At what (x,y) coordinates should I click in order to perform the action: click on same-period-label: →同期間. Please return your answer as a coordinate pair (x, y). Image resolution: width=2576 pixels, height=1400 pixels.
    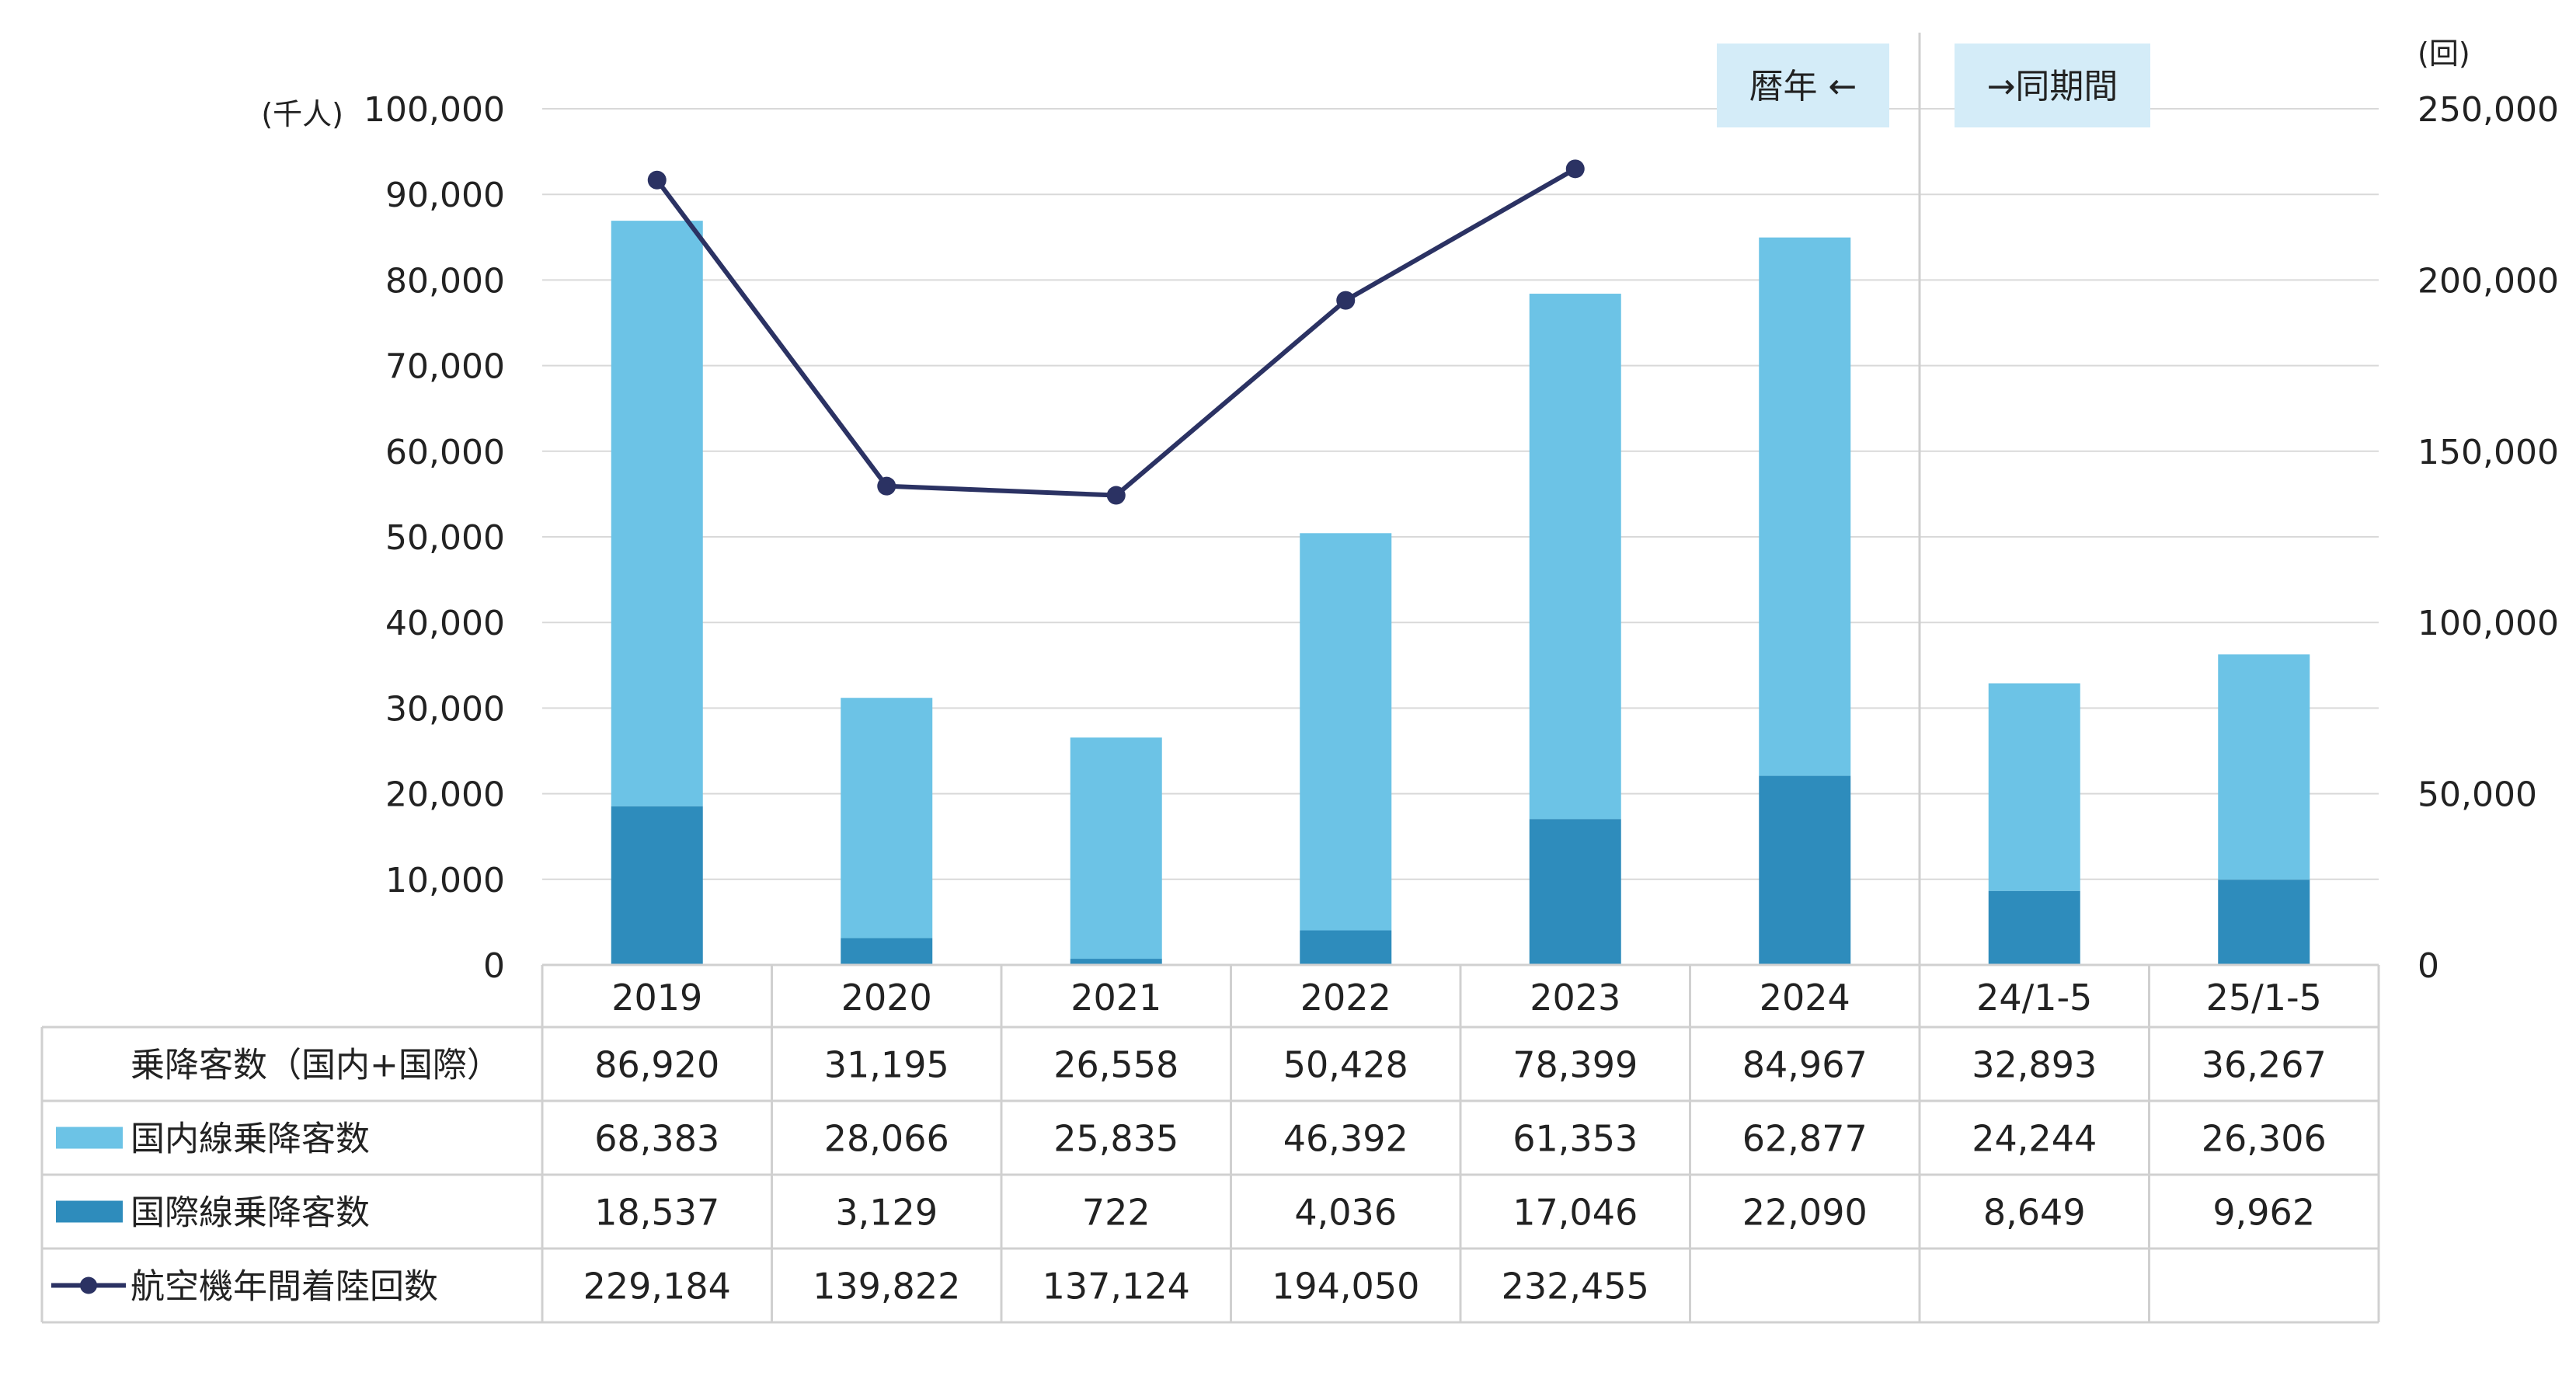
    Looking at the image, I should click on (2052, 86).